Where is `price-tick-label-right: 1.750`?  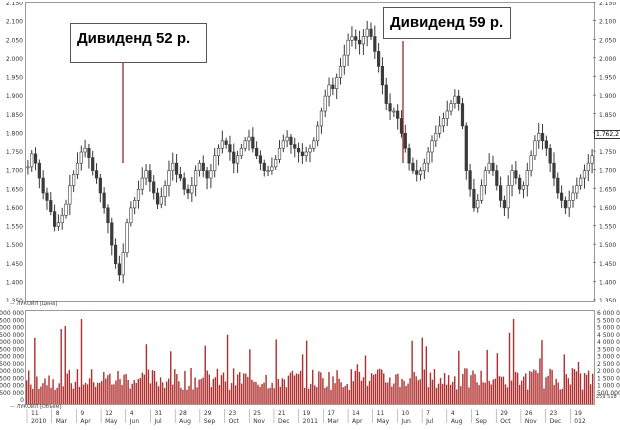 price-tick-label-right: 1.750 is located at coordinates (607, 152).